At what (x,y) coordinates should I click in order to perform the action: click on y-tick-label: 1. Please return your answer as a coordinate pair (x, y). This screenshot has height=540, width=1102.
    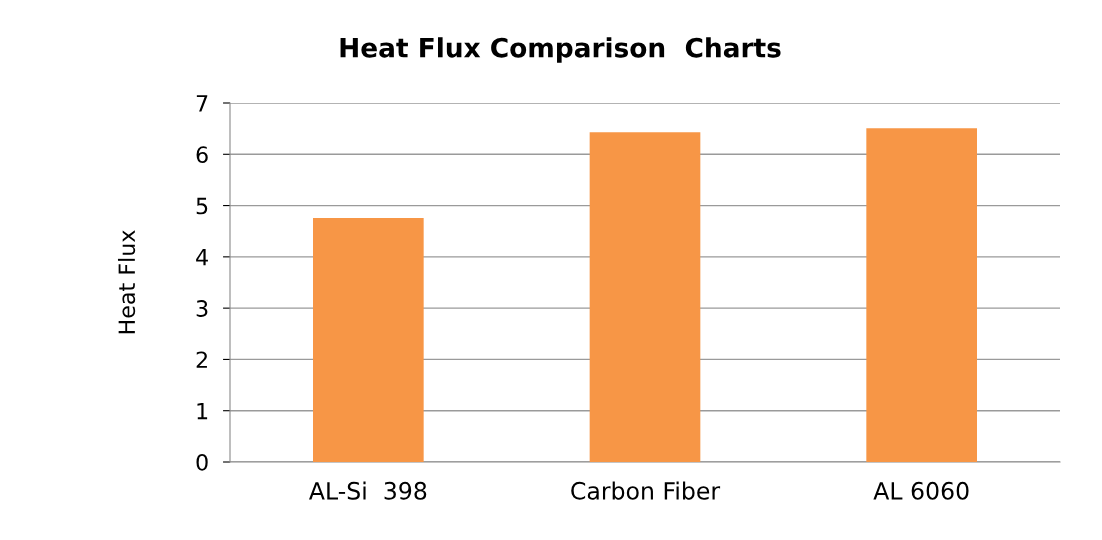
    Looking at the image, I should click on (202, 411).